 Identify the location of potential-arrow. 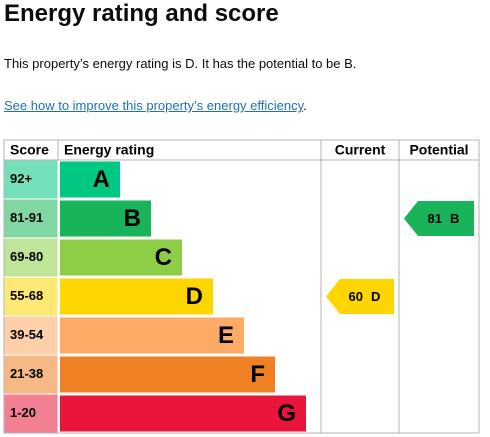
(439, 218).